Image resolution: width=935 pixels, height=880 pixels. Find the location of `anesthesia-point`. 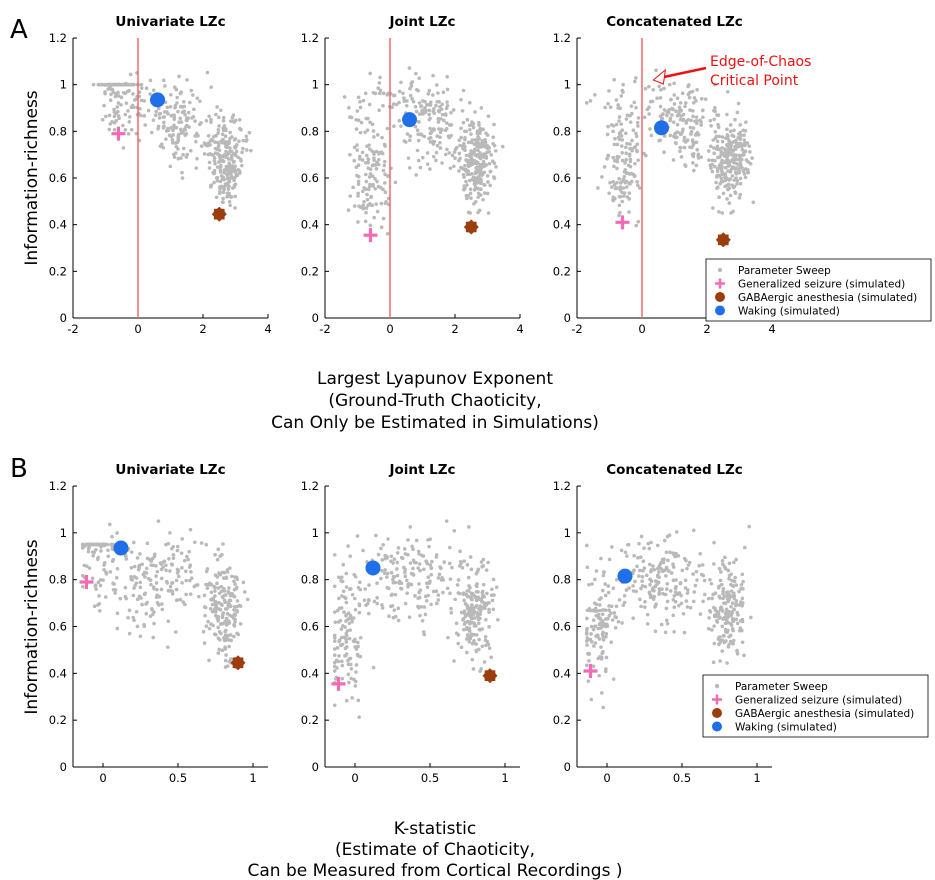

anesthesia-point is located at coordinates (723, 240).